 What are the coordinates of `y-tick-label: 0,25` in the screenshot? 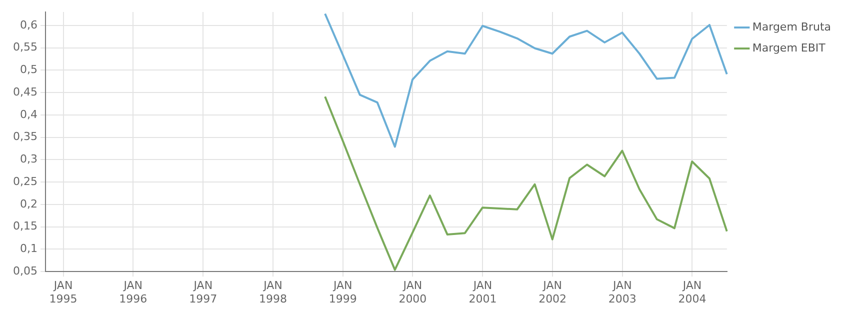 It's located at (25, 181).